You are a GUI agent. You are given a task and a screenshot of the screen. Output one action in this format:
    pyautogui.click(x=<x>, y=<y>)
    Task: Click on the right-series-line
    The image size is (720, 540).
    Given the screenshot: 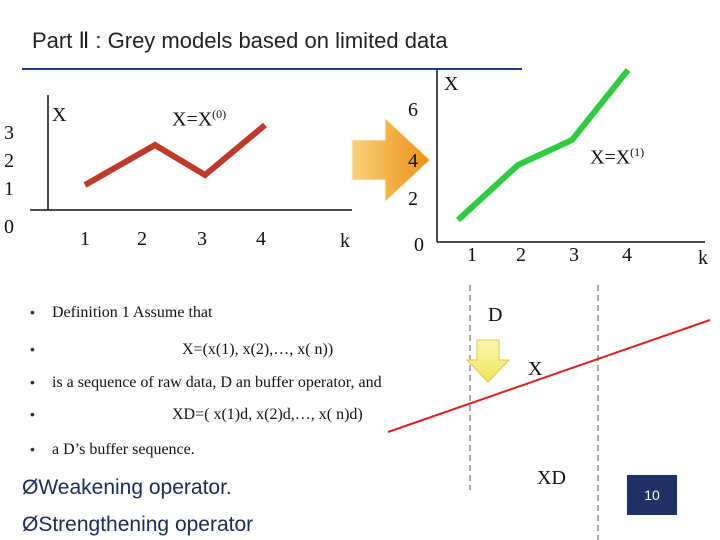 What is the action you would take?
    pyautogui.click(x=543, y=145)
    